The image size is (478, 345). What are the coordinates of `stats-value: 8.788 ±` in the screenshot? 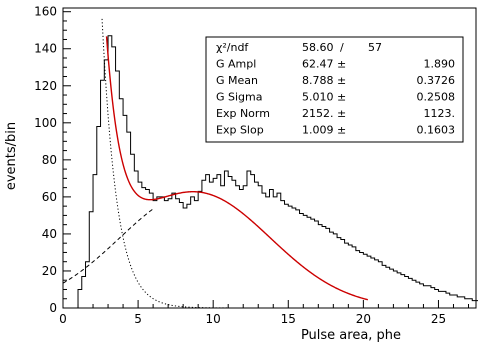 It's located at (324, 80).